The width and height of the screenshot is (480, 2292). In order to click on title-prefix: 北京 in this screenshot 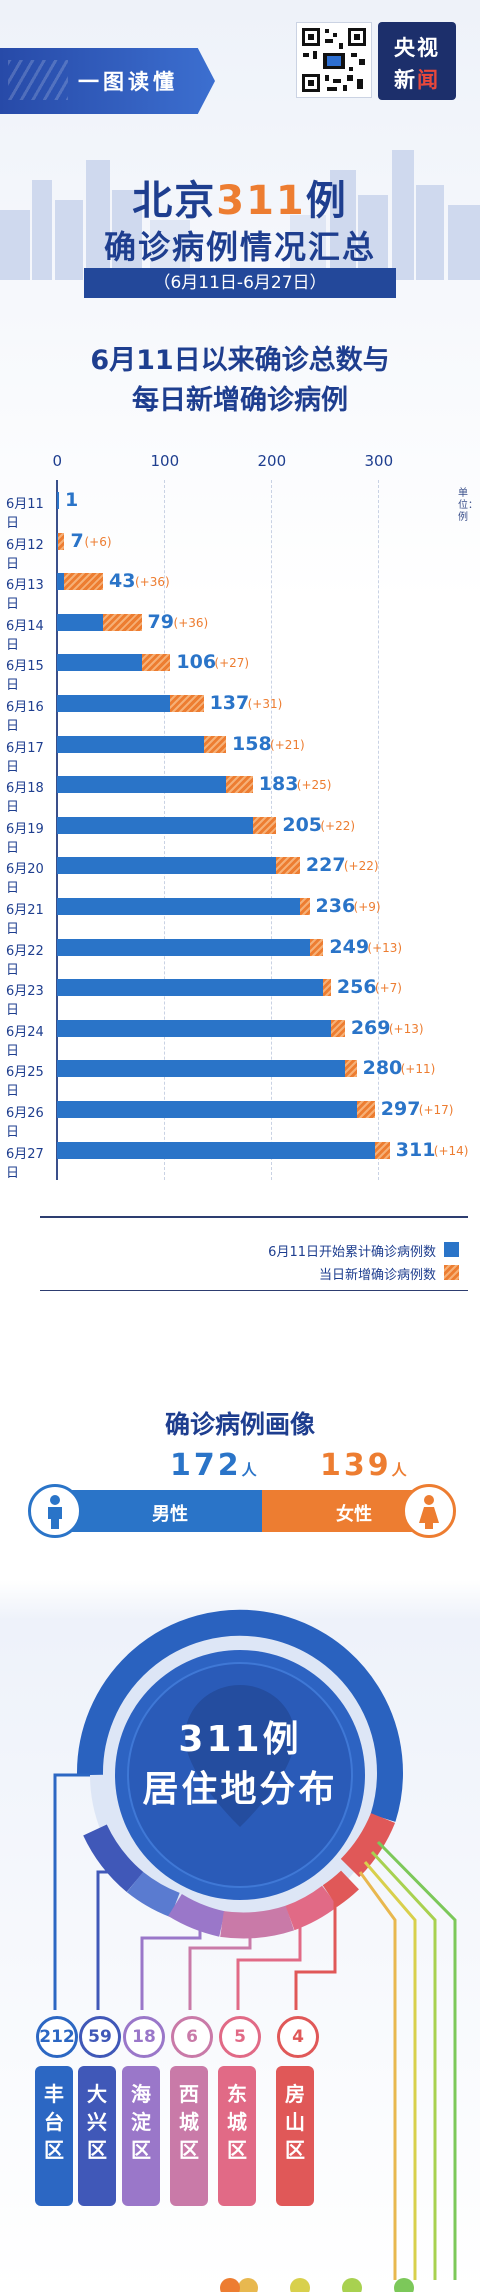, I will do `click(174, 201)`.